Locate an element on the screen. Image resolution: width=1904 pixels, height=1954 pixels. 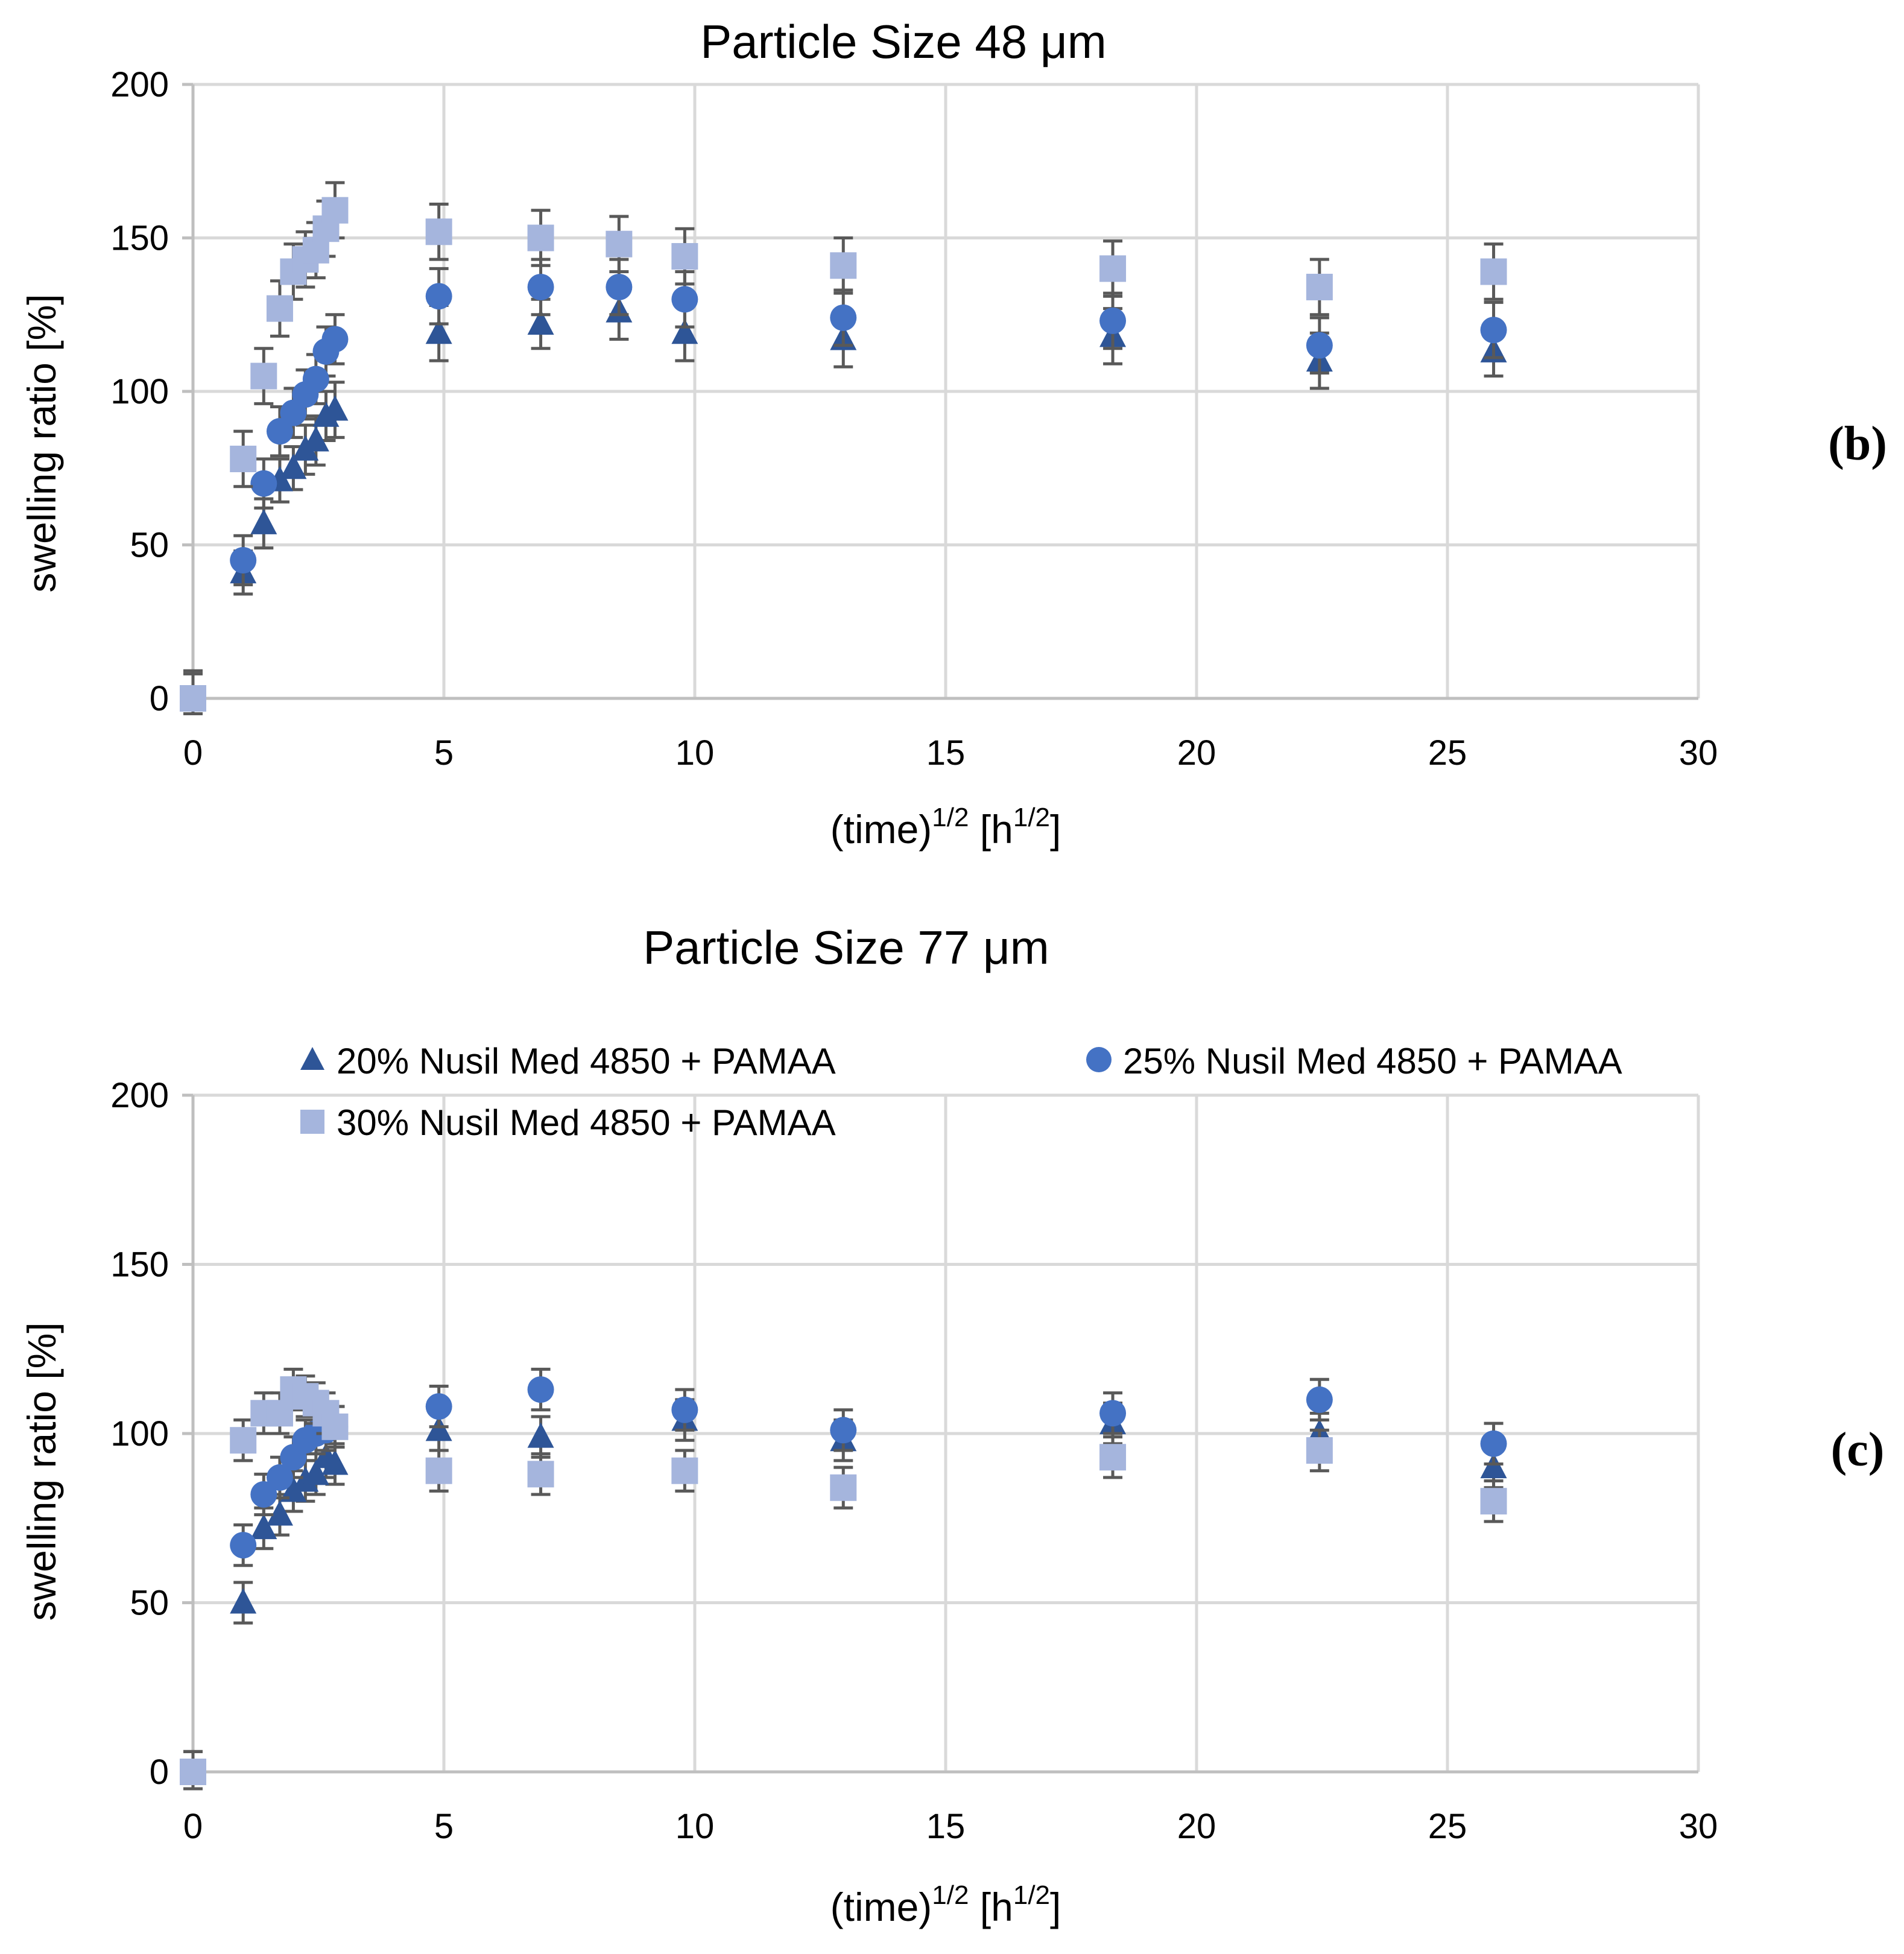
x-tick-label: 10 is located at coordinates (695, 1826).